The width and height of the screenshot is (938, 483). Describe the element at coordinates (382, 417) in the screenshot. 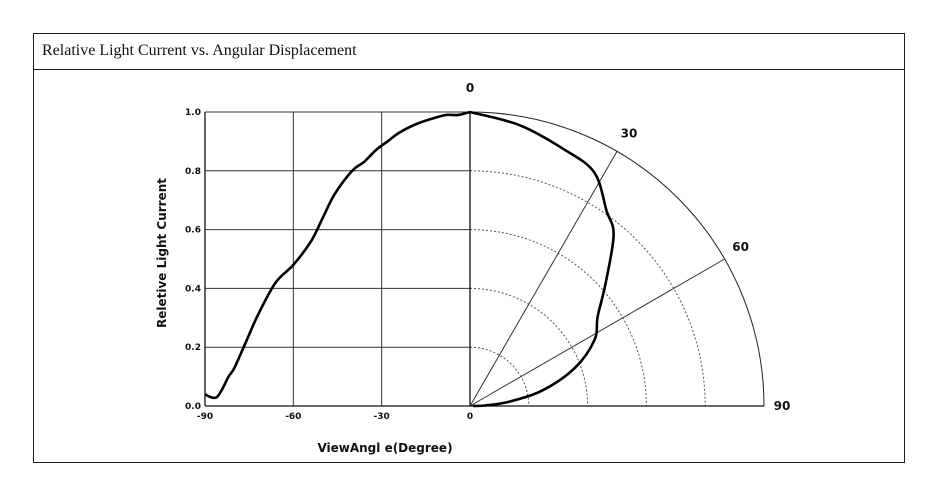

I see `x-tick-label: -30` at that location.